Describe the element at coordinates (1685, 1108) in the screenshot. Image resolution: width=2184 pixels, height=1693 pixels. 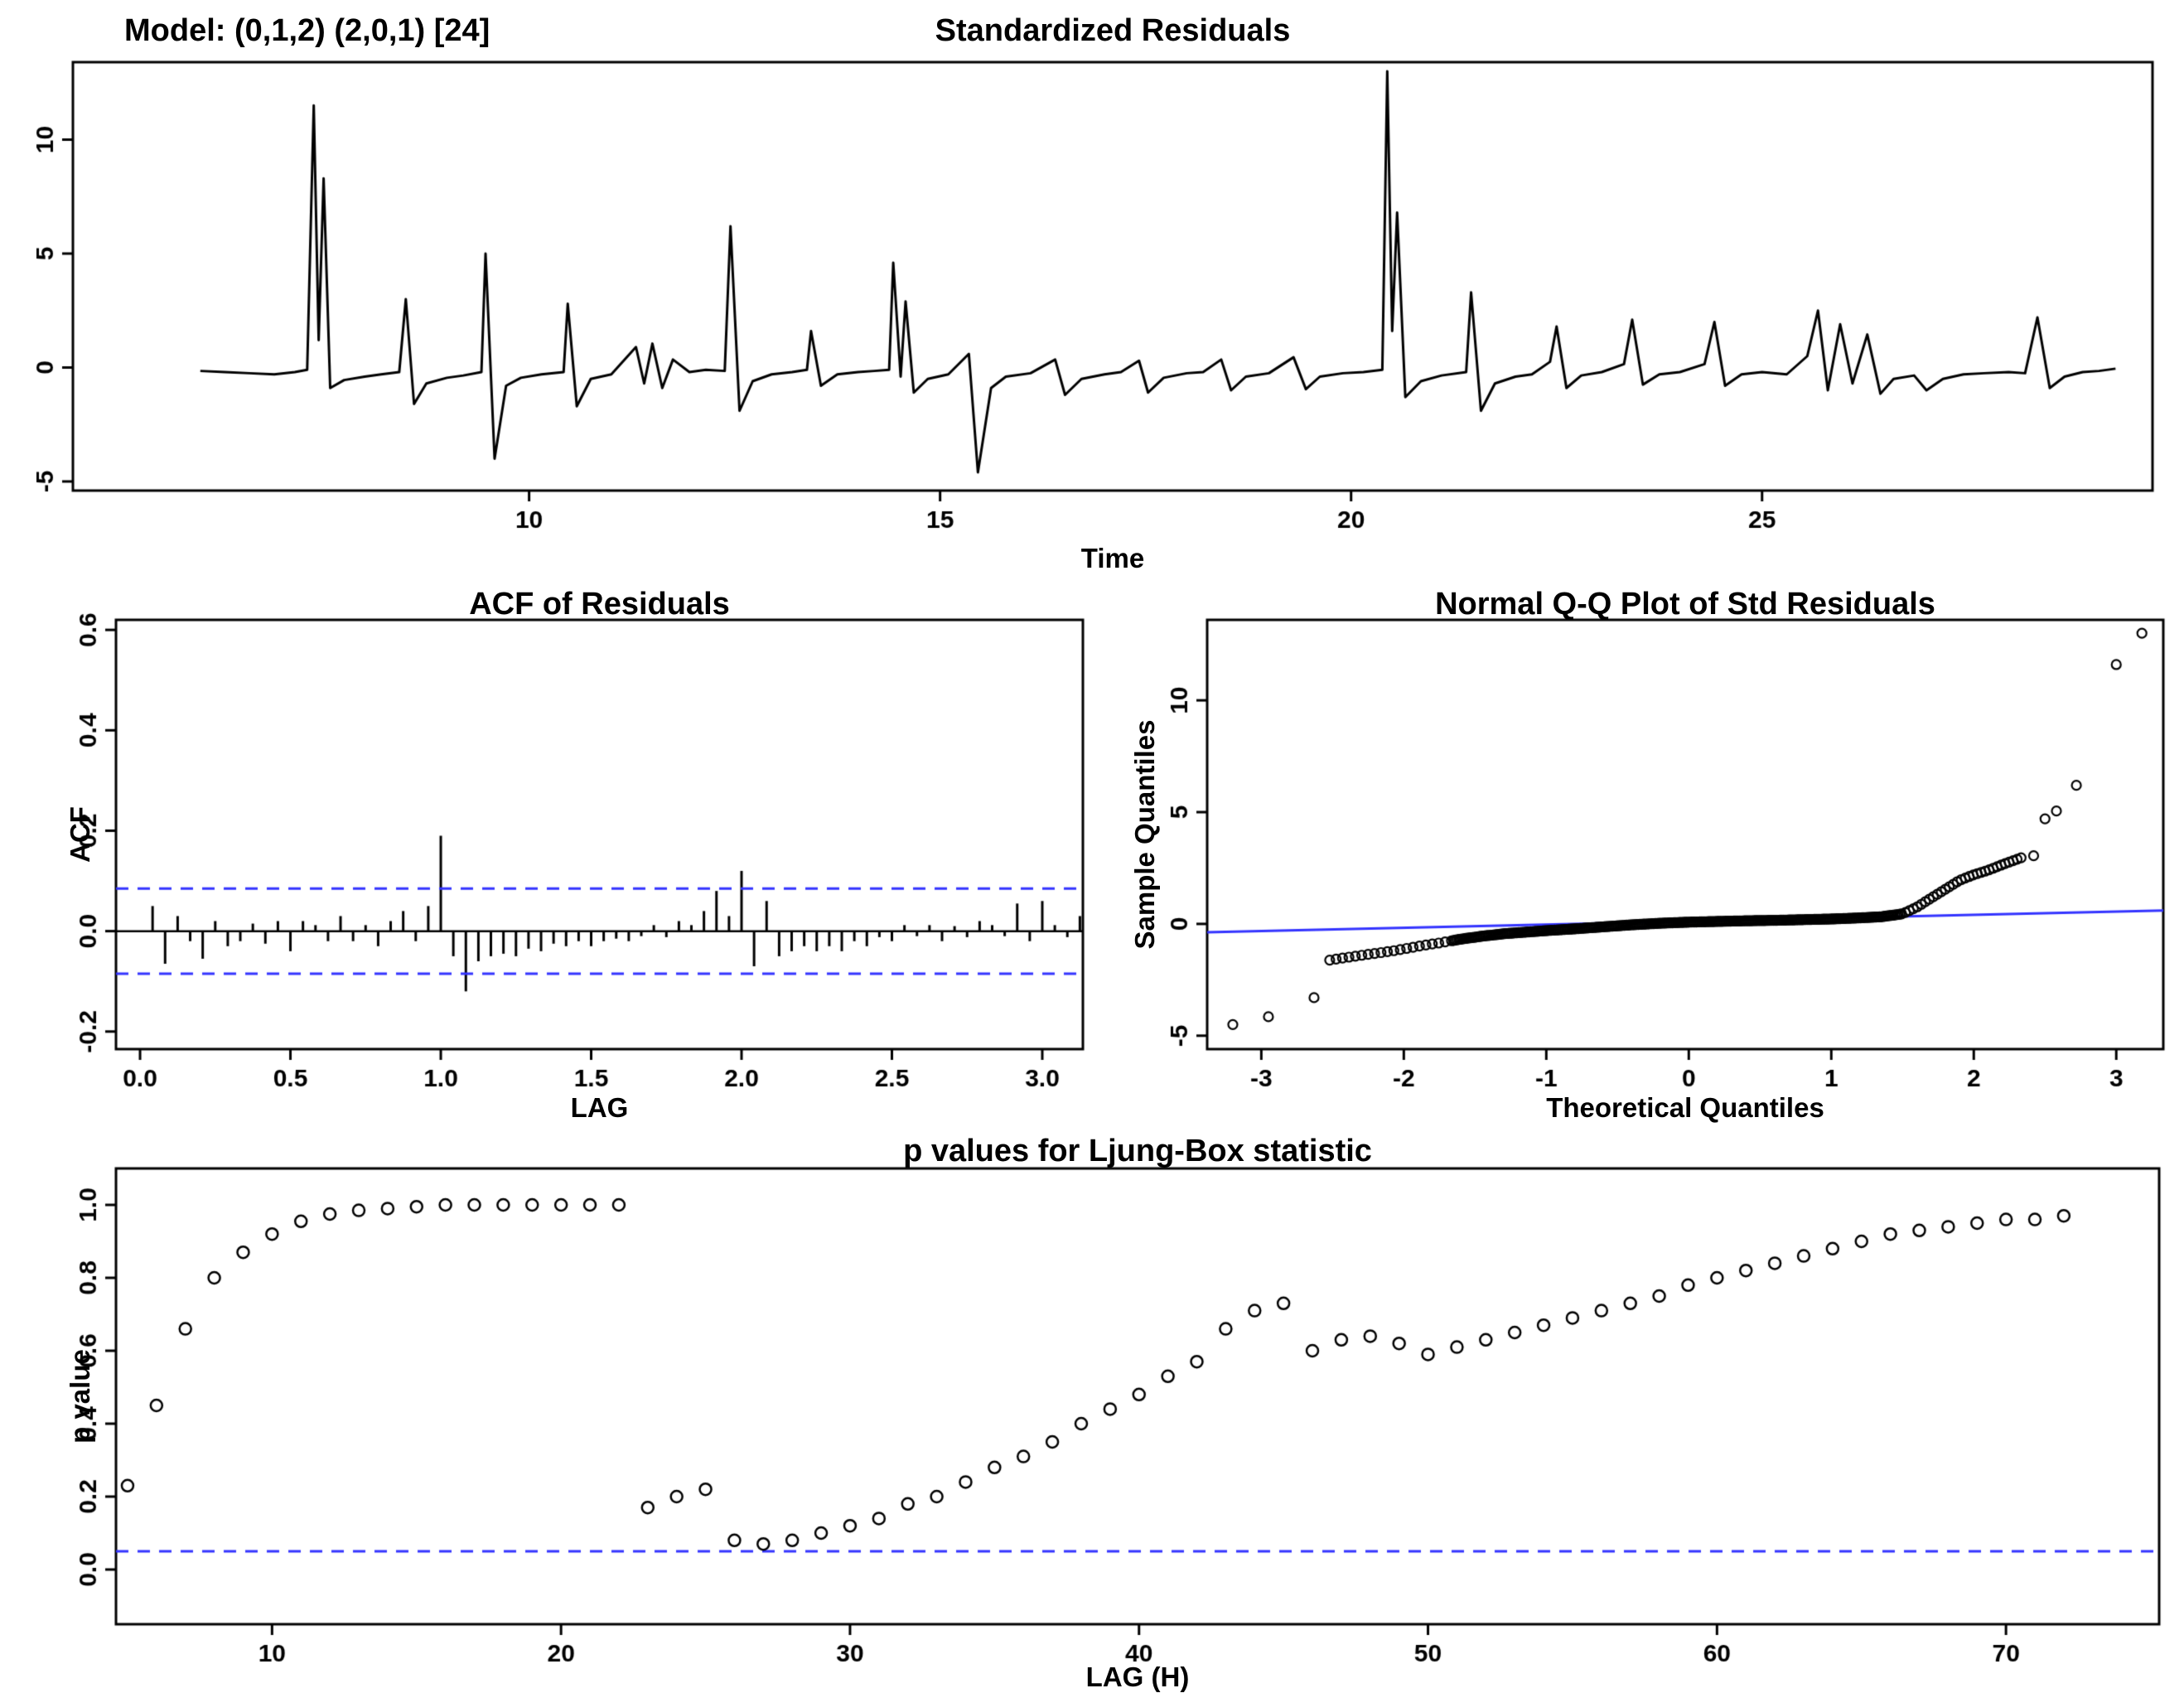
I see `qq-xlabel: Theoretical Quantiles` at that location.